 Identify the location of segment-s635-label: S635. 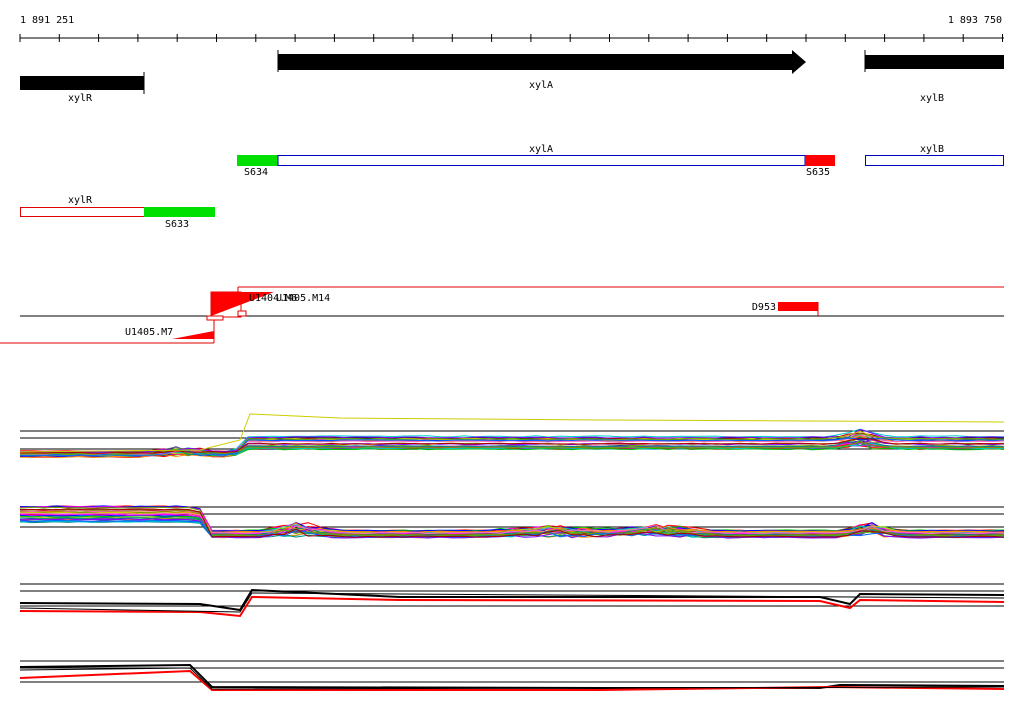
(818, 172).